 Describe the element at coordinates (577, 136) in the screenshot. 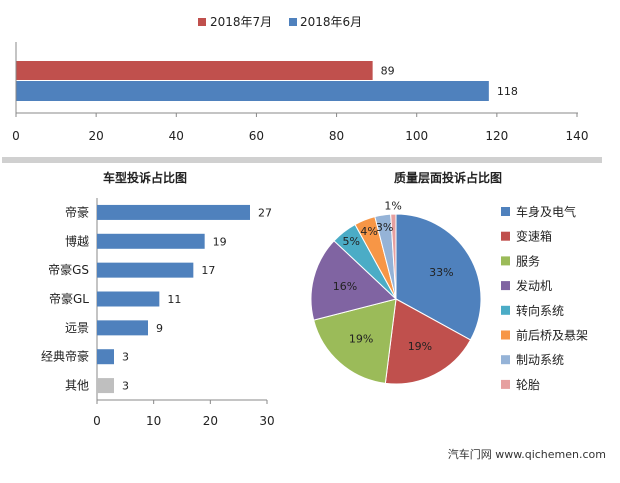

I see `top-x-tick-label: 140` at that location.